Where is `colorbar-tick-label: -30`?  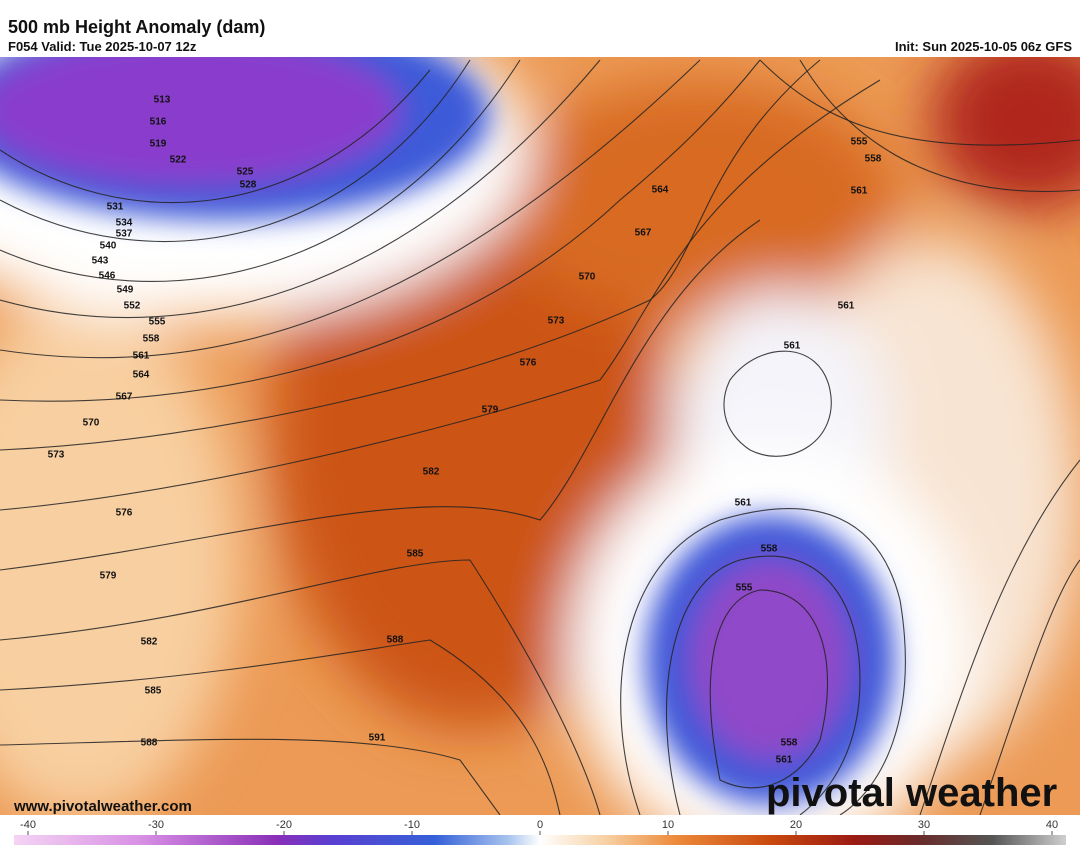 colorbar-tick-label: -30 is located at coordinates (156, 825).